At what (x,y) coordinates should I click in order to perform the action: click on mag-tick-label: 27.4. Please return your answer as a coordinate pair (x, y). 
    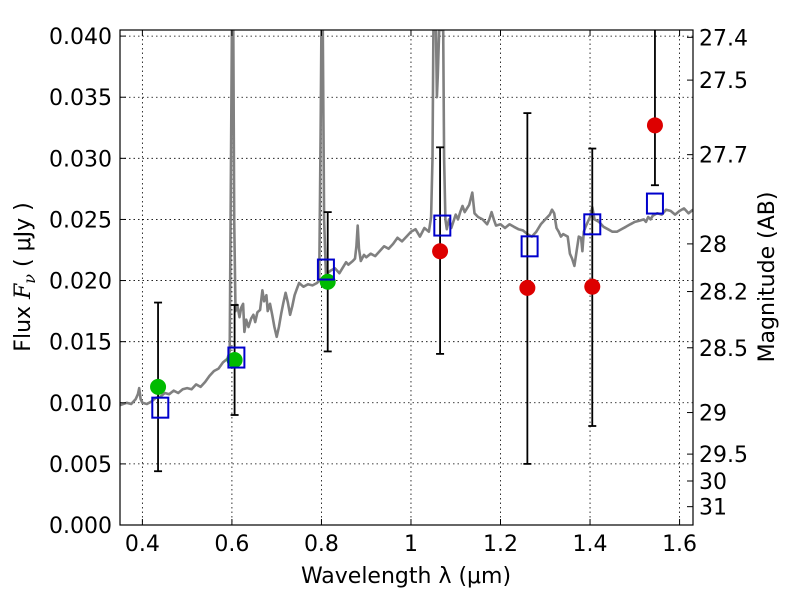
    Looking at the image, I should click on (723, 38).